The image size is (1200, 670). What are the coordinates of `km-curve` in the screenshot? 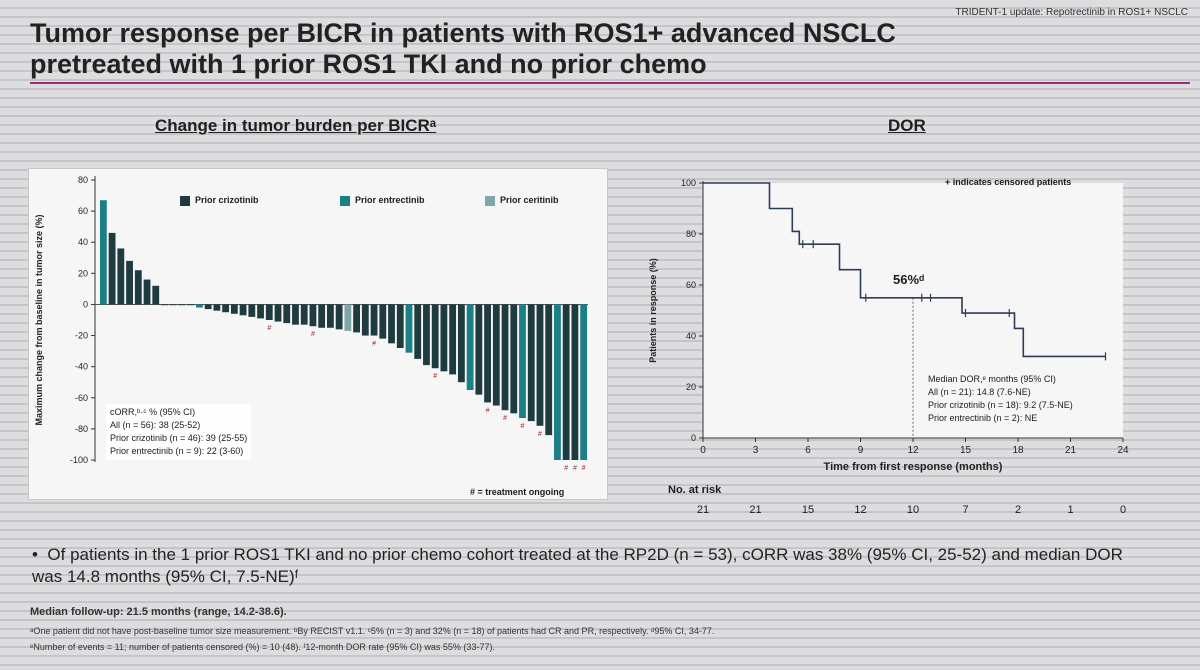 It's located at (904, 270).